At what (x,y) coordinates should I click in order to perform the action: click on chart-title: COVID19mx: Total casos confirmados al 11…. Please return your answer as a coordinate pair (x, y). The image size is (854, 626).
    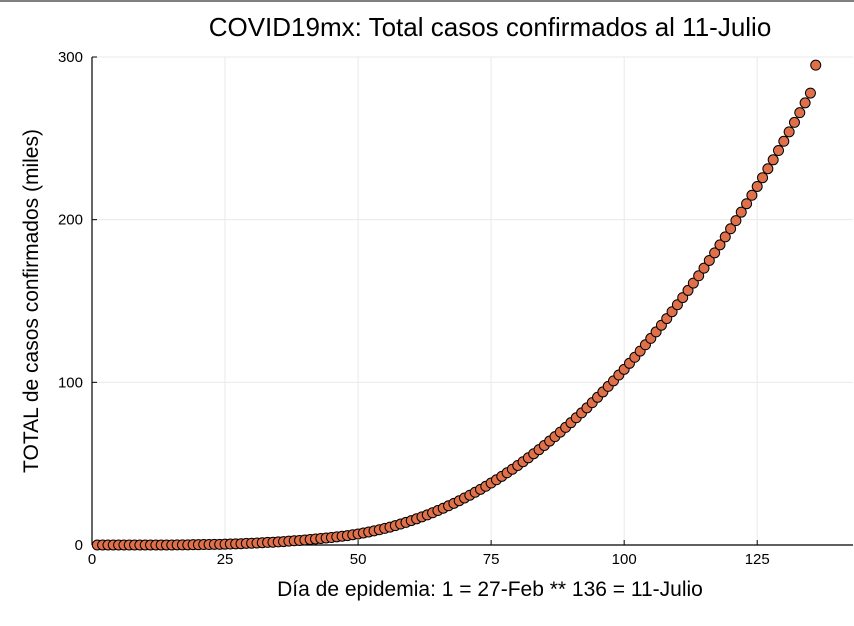
    Looking at the image, I should click on (490, 27).